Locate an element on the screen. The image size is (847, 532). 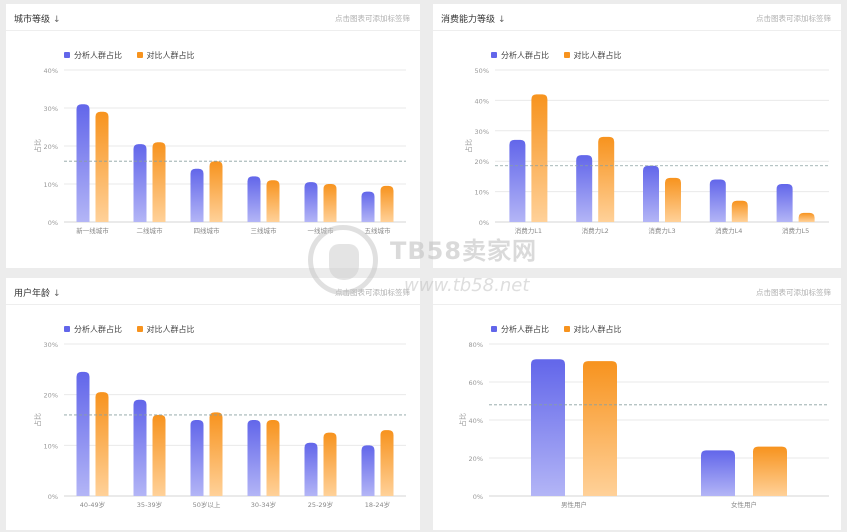
x-tick-label: 女性用户 is located at coordinates (744, 504).